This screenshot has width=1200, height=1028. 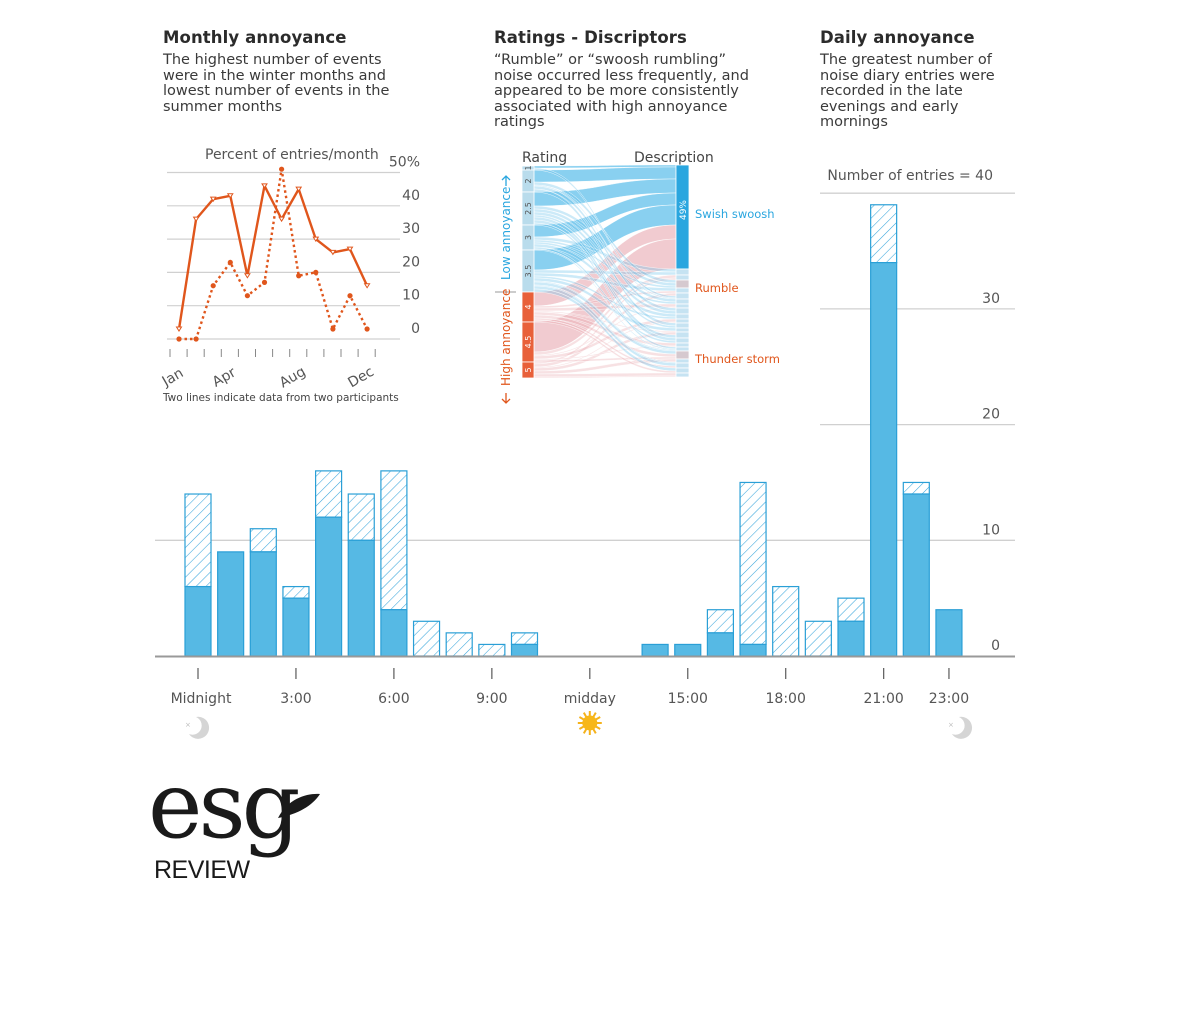 What do you see at coordinates (910, 176) in the screenshot?
I see `top-axis-label: Number of entries = 40` at bounding box center [910, 176].